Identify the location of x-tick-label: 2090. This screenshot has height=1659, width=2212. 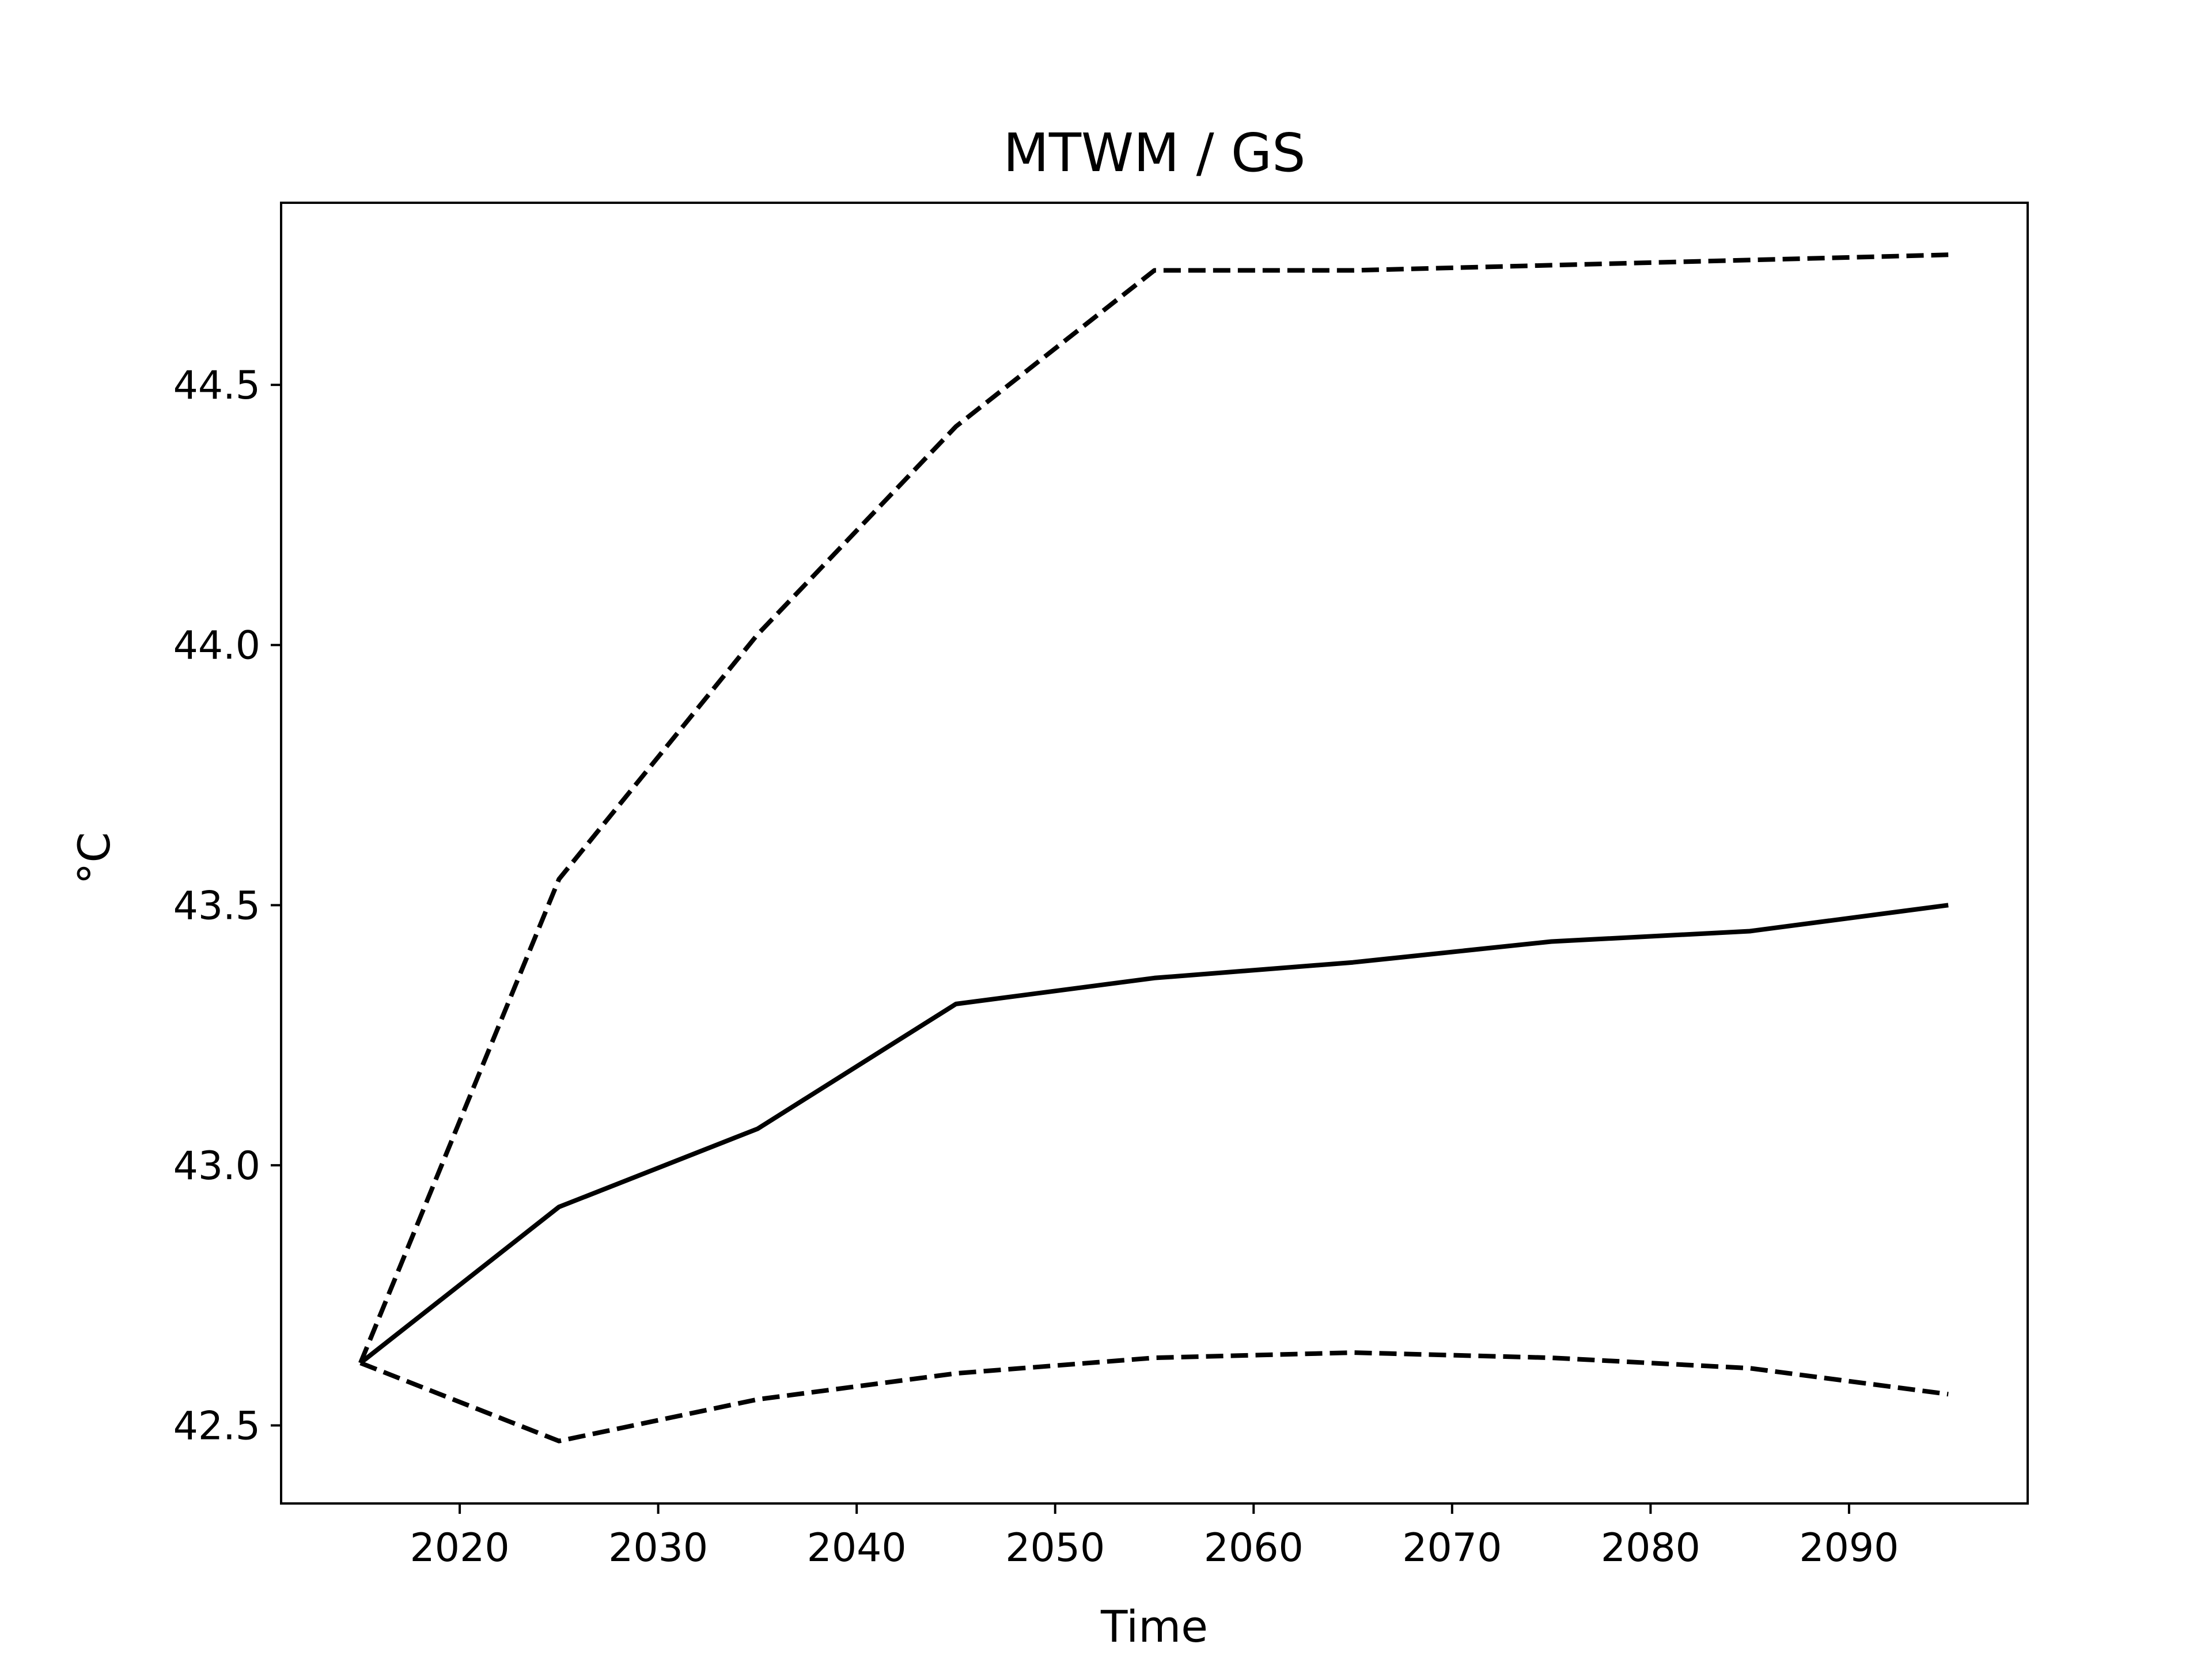
(1849, 1548).